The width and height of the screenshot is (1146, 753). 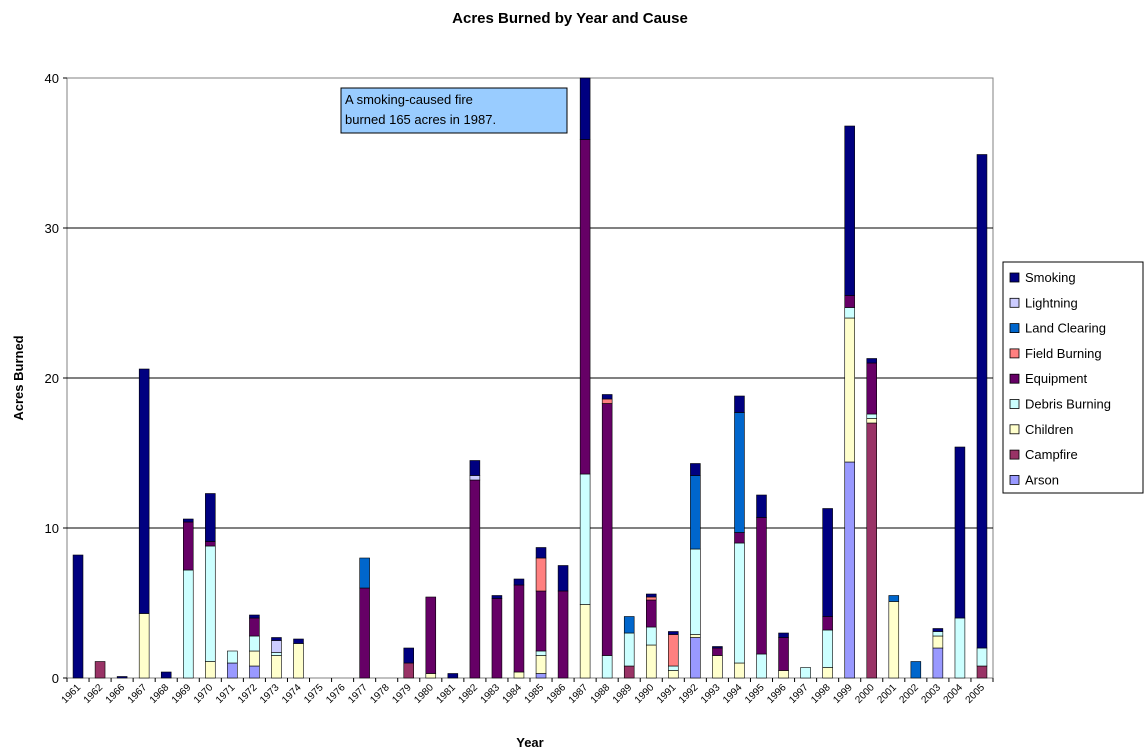 I want to click on x-tick-label: 1979, so click(x=402, y=694).